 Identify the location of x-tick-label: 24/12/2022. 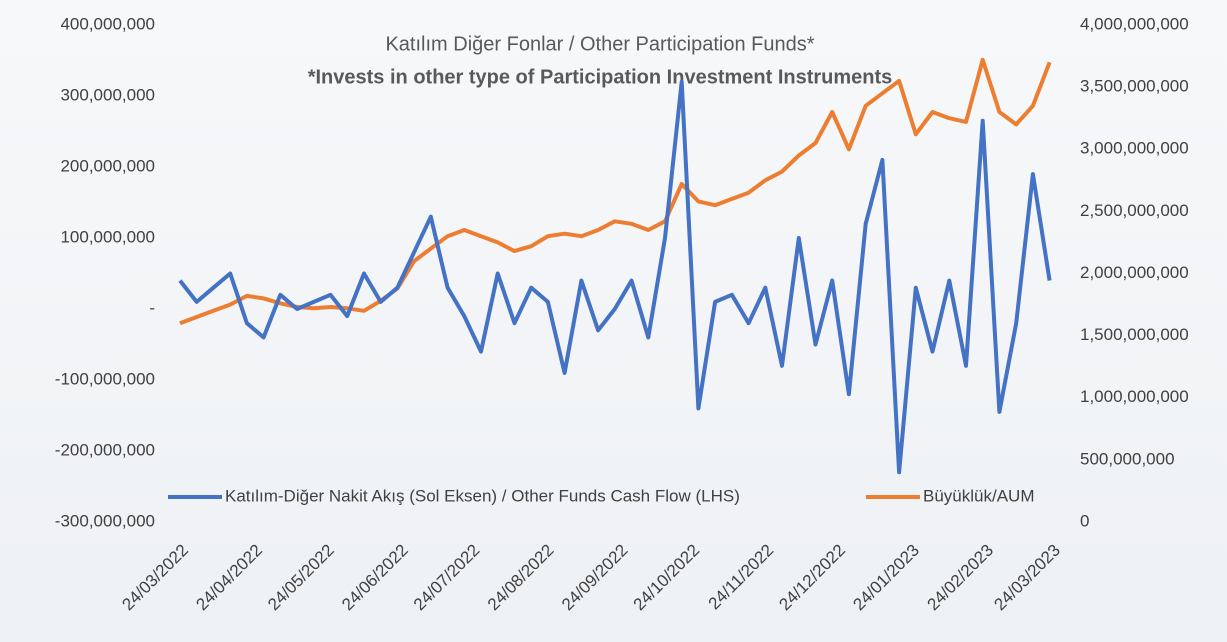
(812, 578).